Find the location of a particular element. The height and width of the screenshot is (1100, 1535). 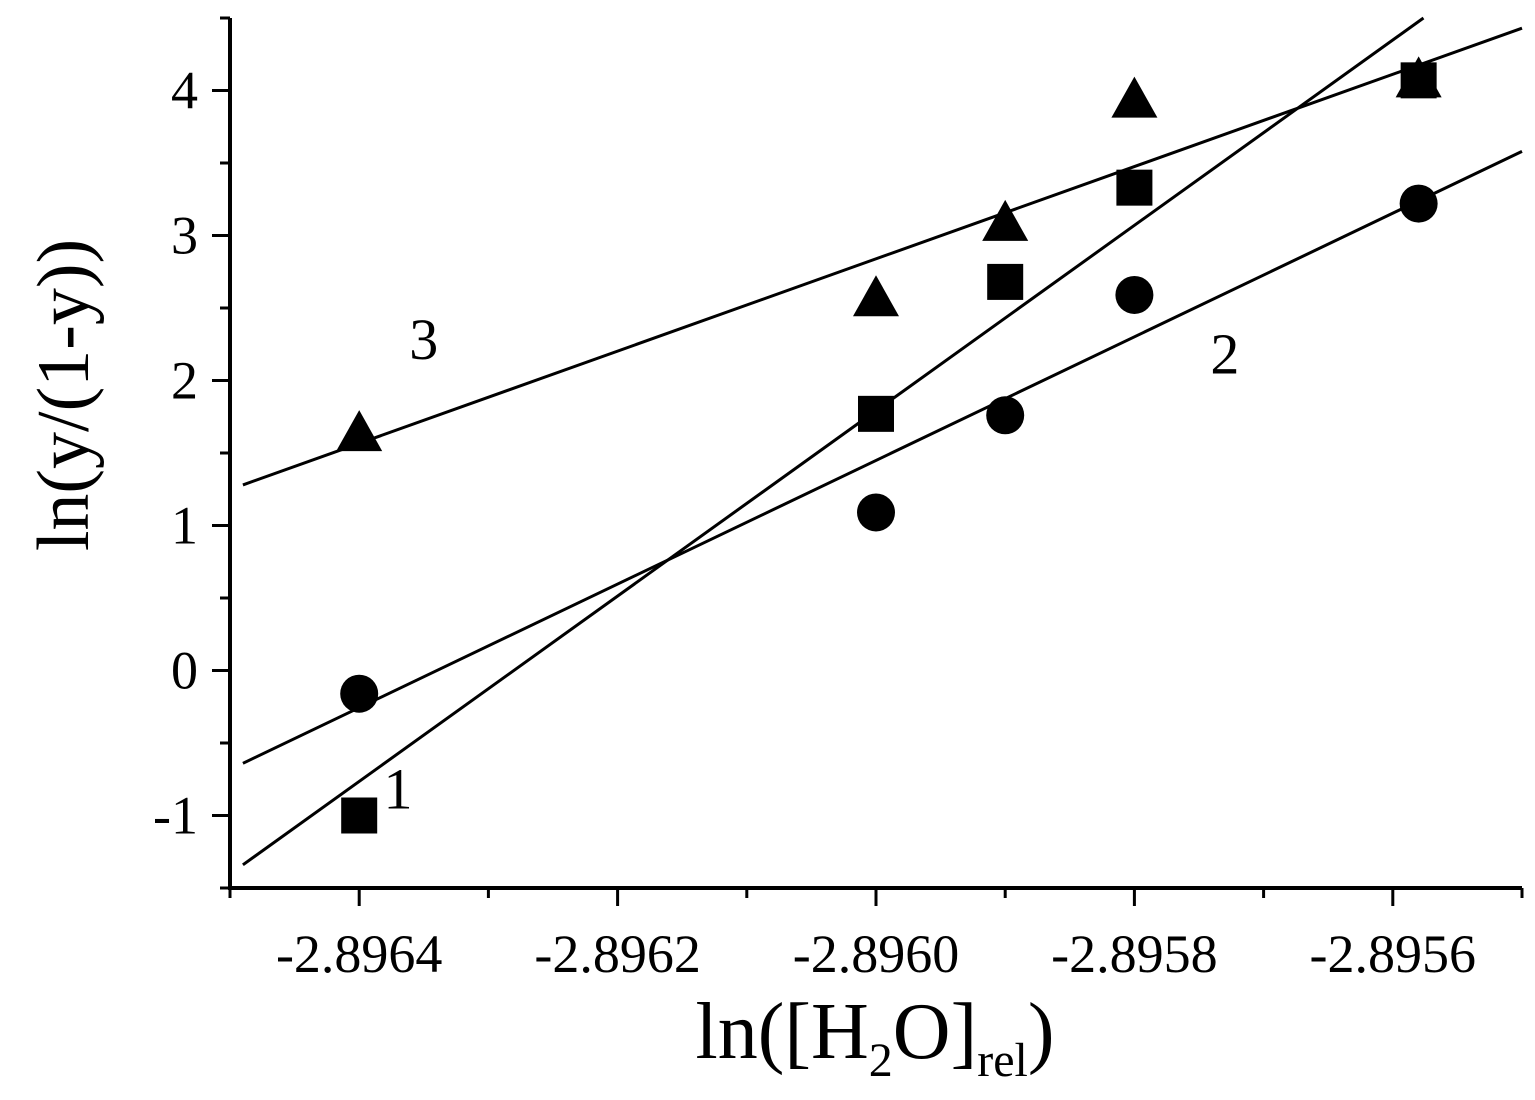

series-label-1: 1 is located at coordinates (397, 788).